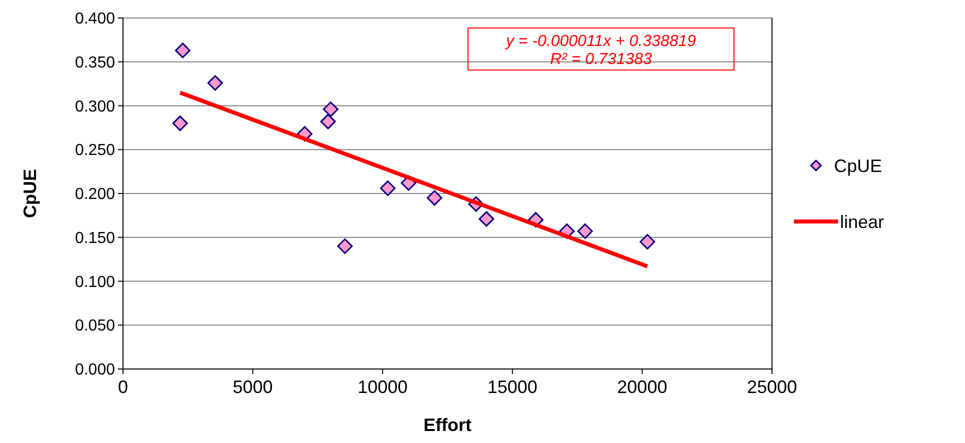 The height and width of the screenshot is (443, 965). Describe the element at coordinates (95, 282) in the screenshot. I see `y-tick-label: 0.100` at that location.